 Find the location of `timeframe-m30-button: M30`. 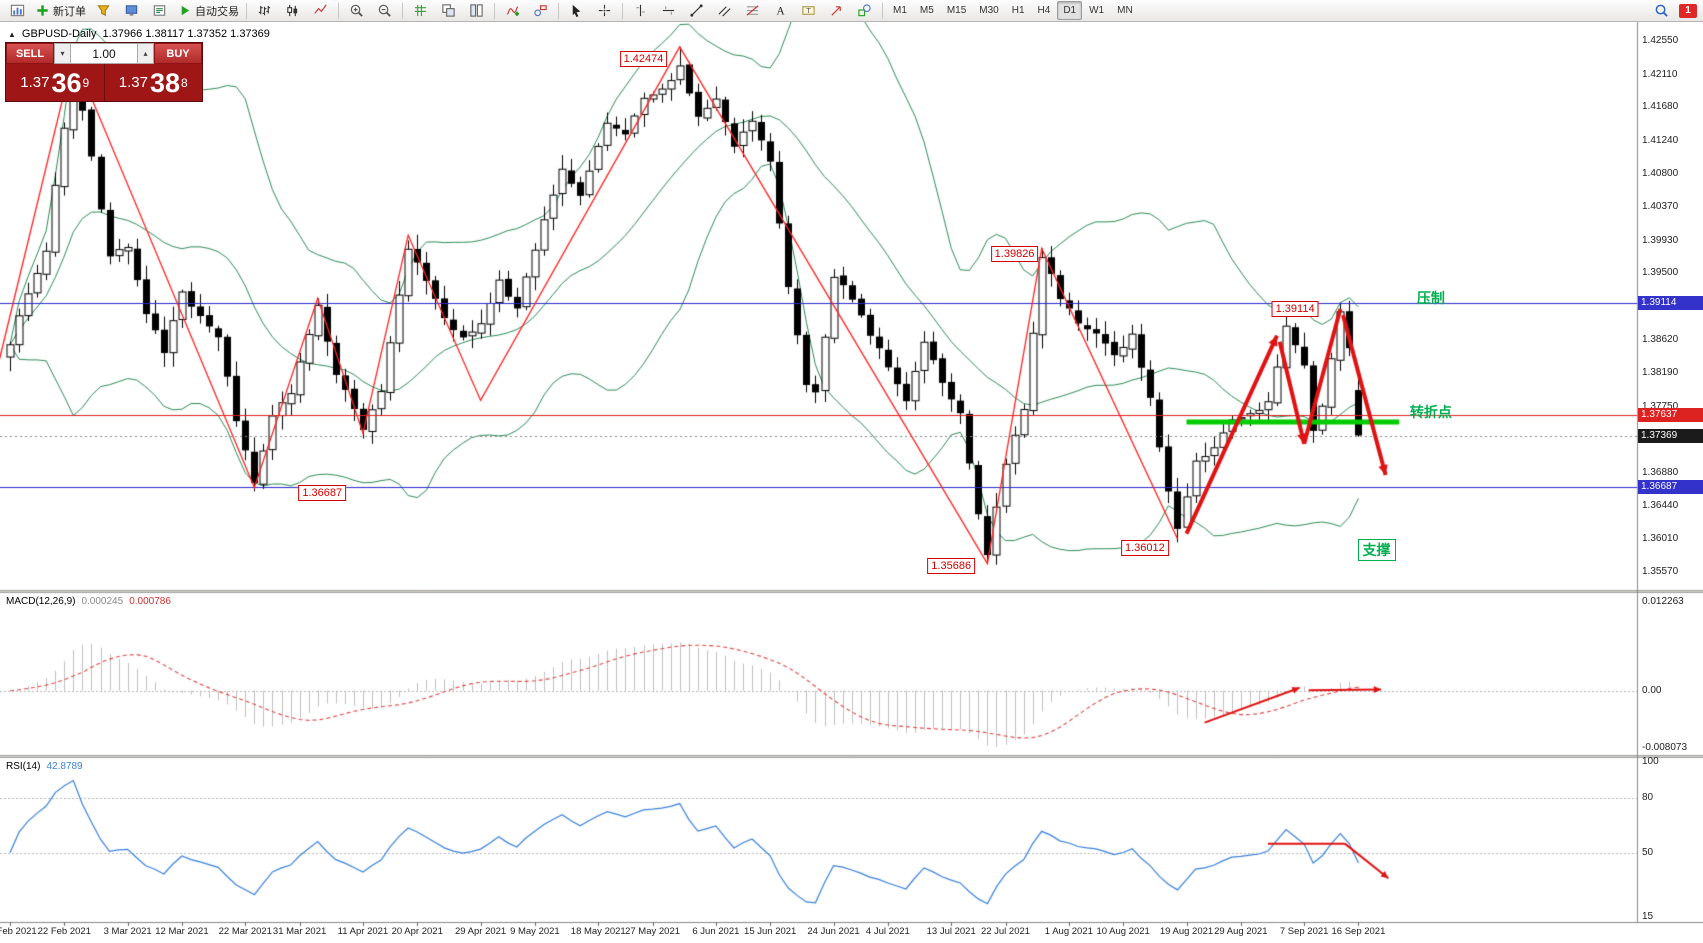

timeframe-m30-button: M30 is located at coordinates (989, 10).